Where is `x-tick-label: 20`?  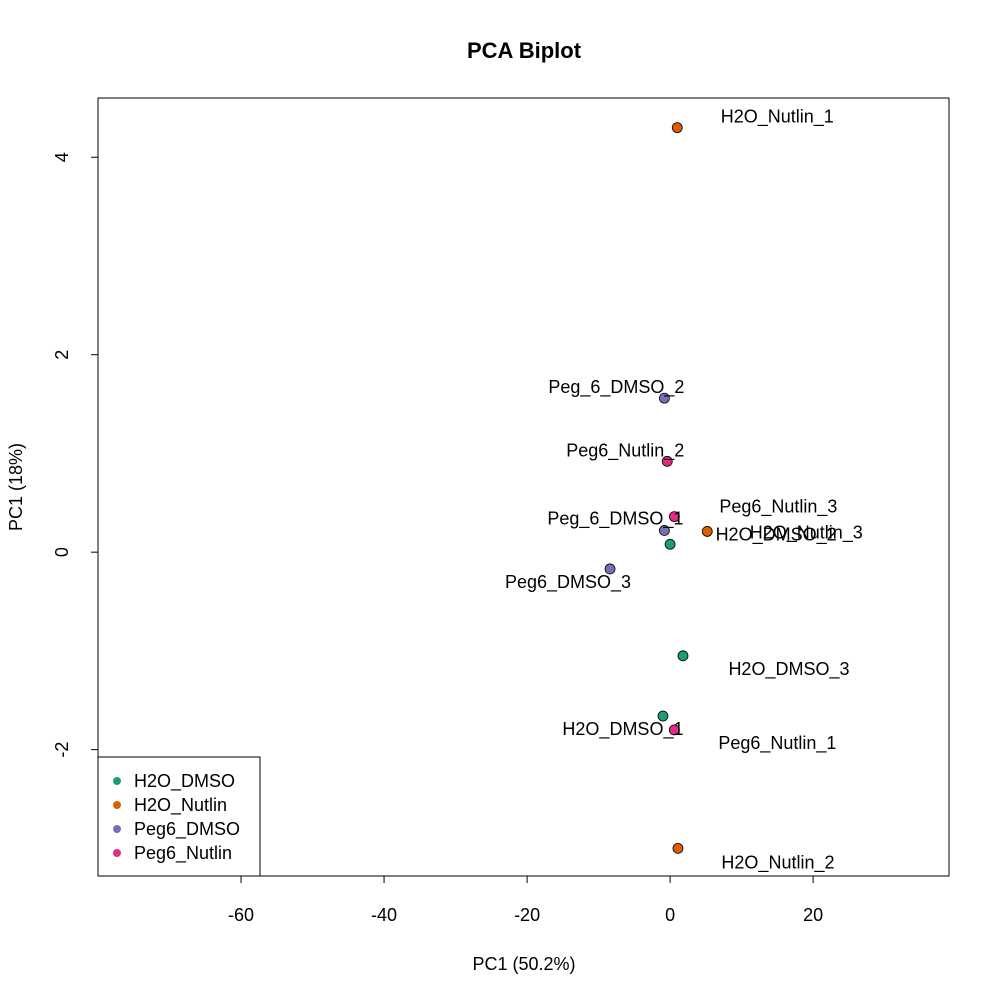 x-tick-label: 20 is located at coordinates (813, 915).